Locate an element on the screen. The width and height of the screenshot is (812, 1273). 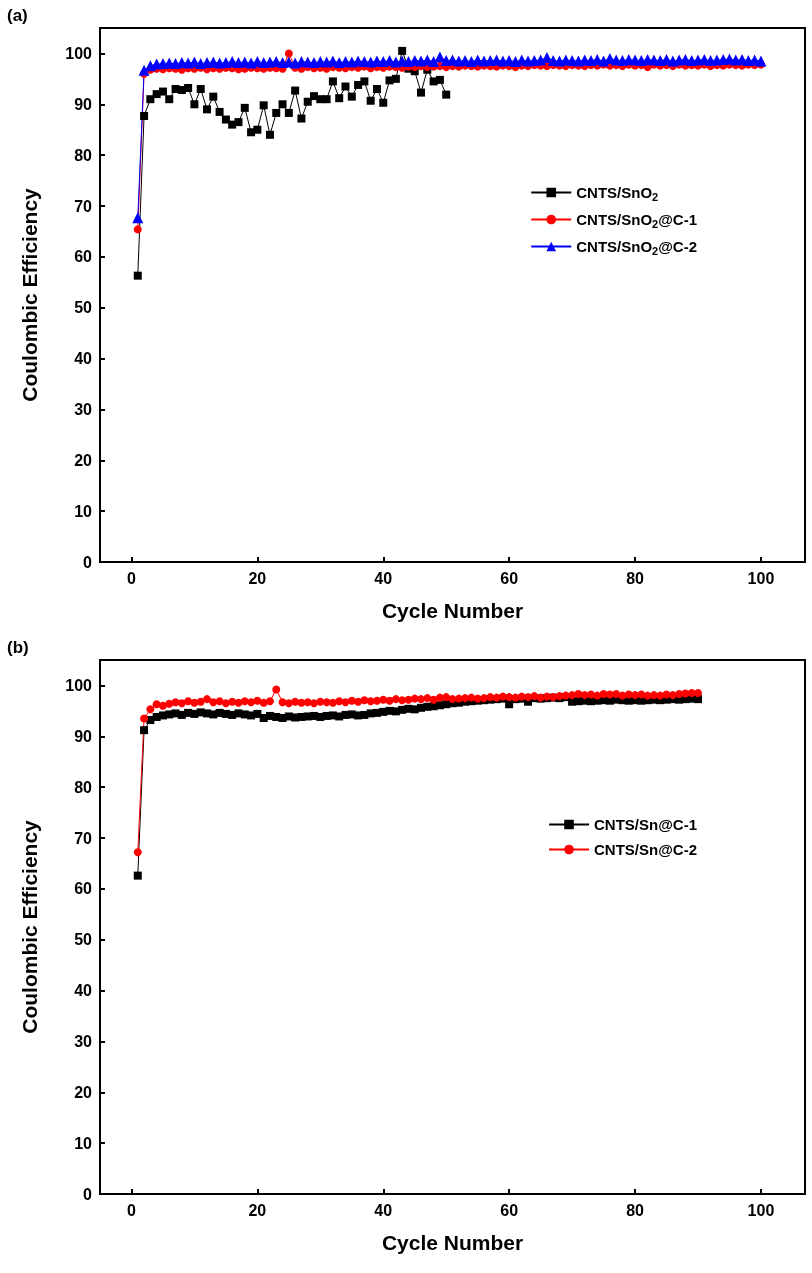
chart-title: (a) is located at coordinates (17, 15).